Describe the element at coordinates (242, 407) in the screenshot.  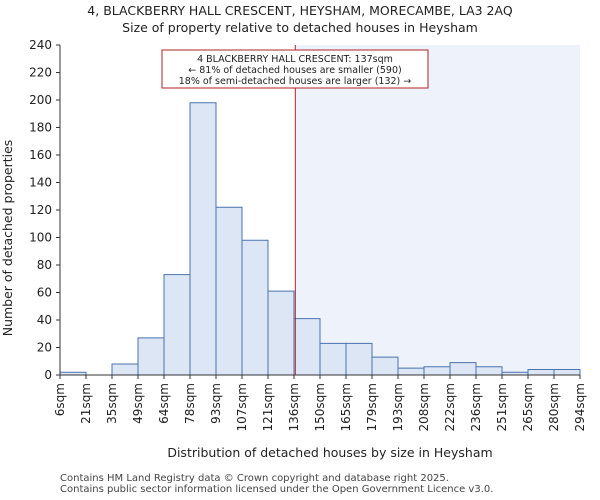
I see `x-tick-label: 107sqm` at that location.